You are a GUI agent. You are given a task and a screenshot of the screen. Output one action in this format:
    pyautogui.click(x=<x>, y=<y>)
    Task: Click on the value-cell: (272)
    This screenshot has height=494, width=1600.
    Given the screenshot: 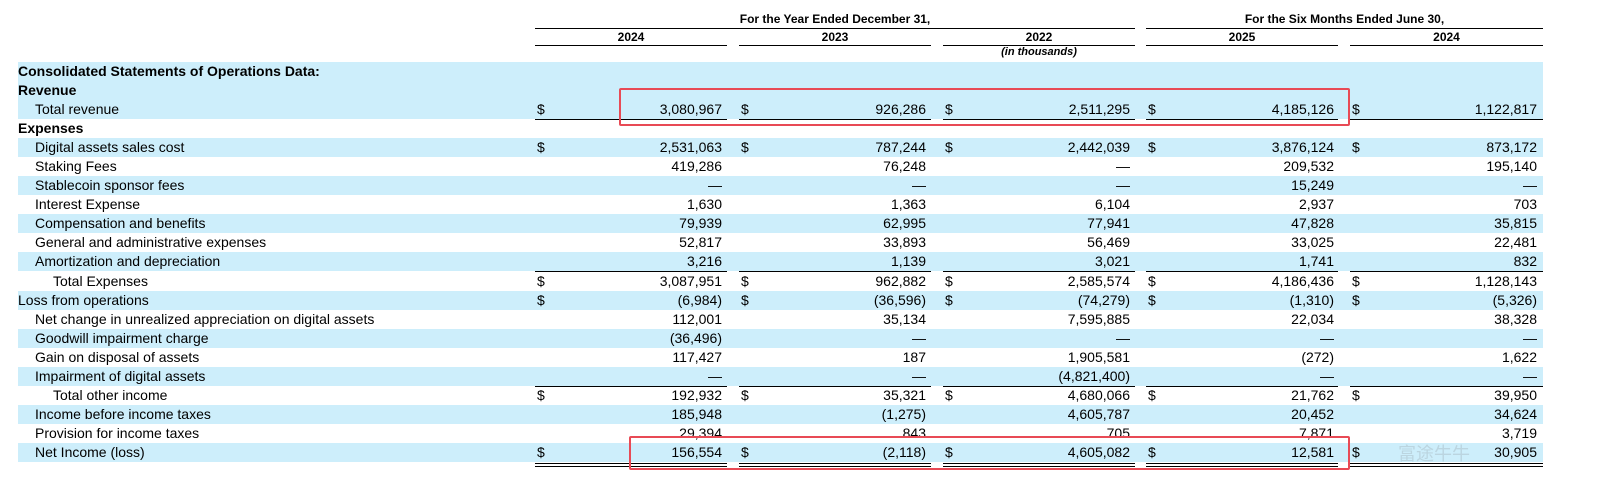 What is the action you would take?
    pyautogui.click(x=1317, y=357)
    